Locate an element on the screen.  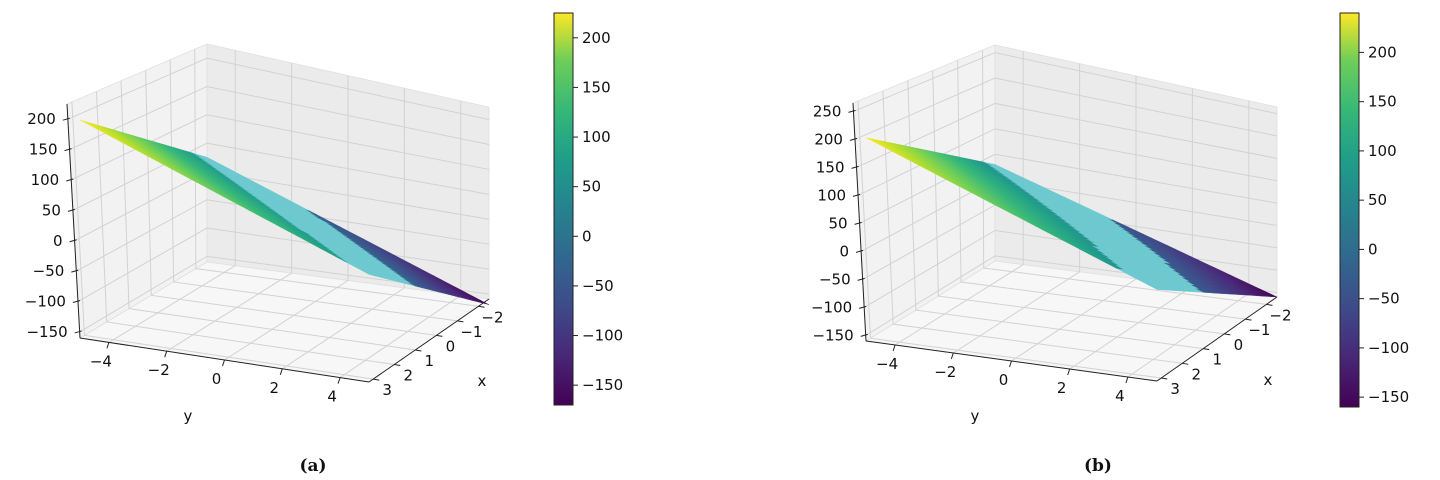
z-tick-label: 50 is located at coordinates (837, 223).